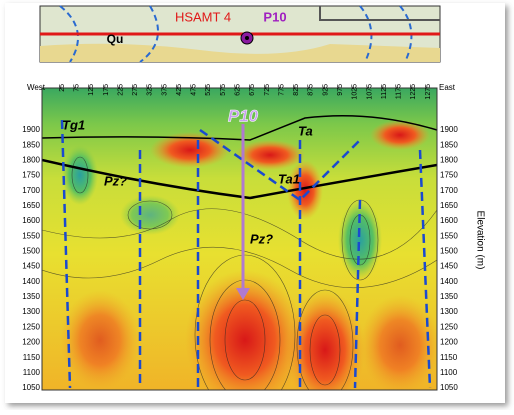  I want to click on annotation: Tg1, so click(73, 124).